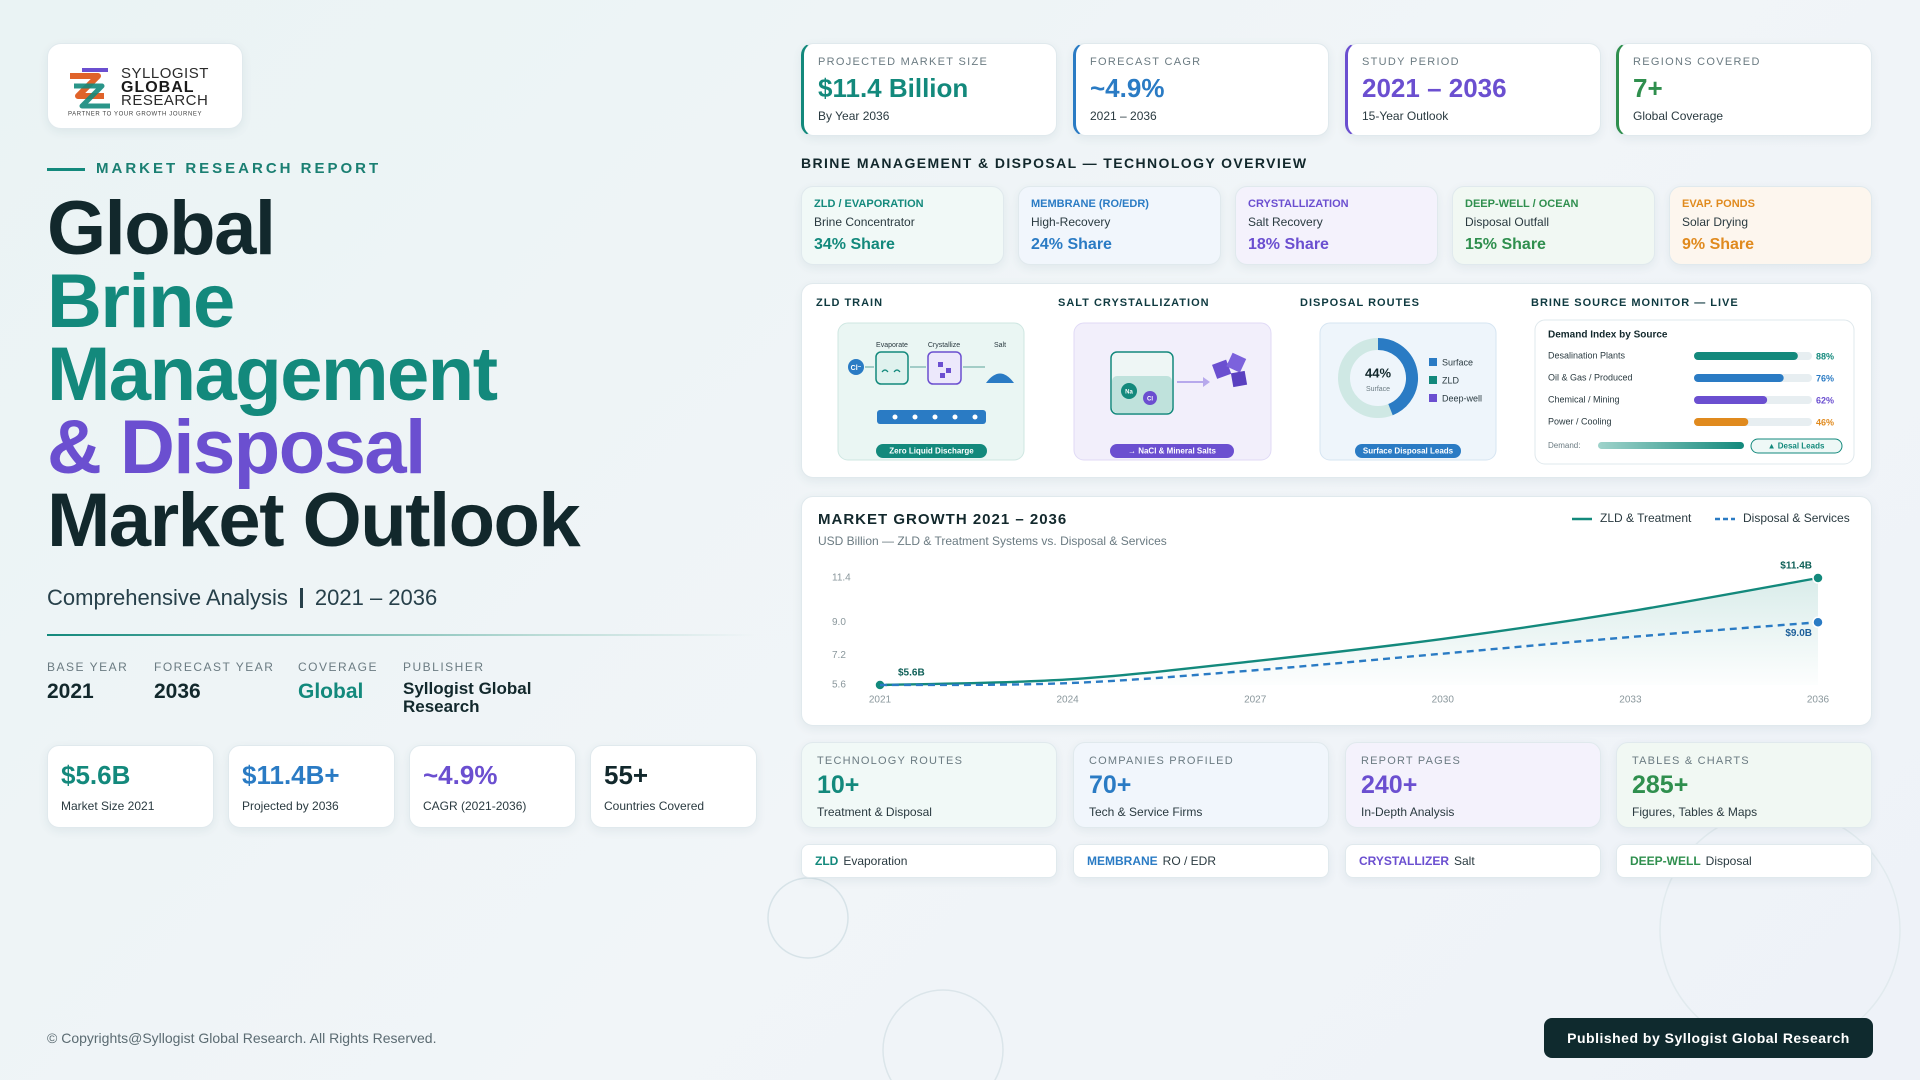 The image size is (1920, 1080). I want to click on tag-text: Disposal, so click(1728, 861).